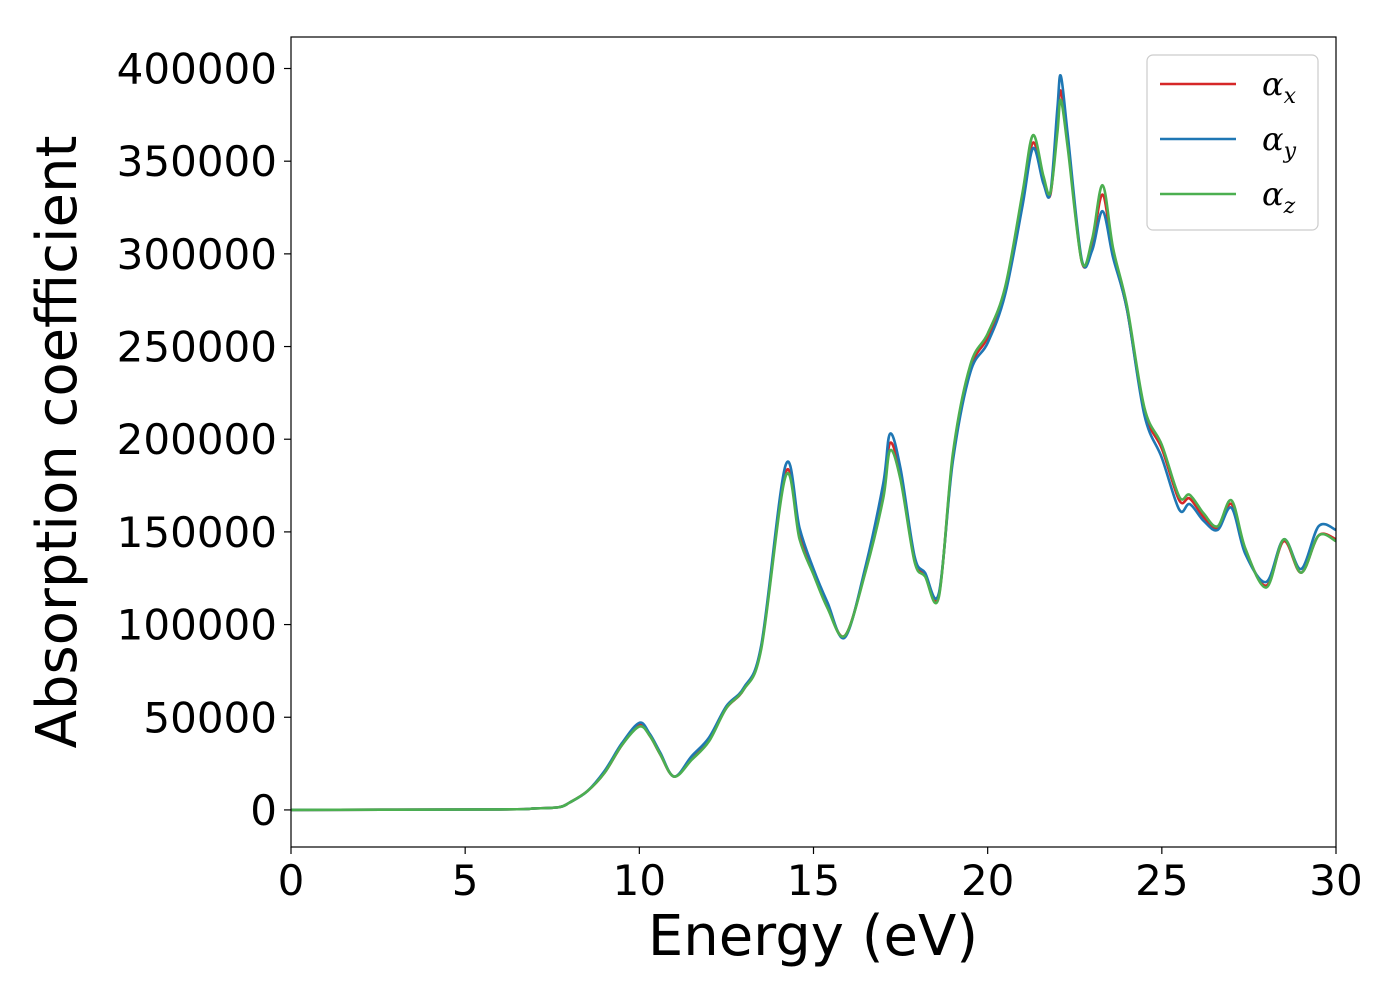  What do you see at coordinates (1289, 206) in the screenshot?
I see `legend-subscript-z: z` at bounding box center [1289, 206].